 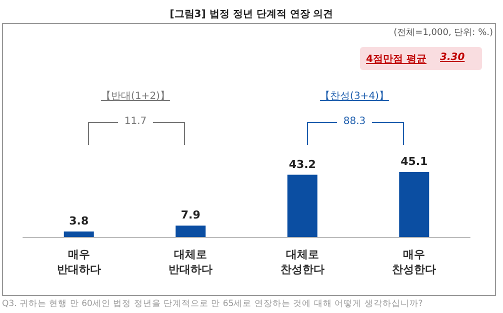 I want to click on text: 3.30, so click(x=452, y=57).